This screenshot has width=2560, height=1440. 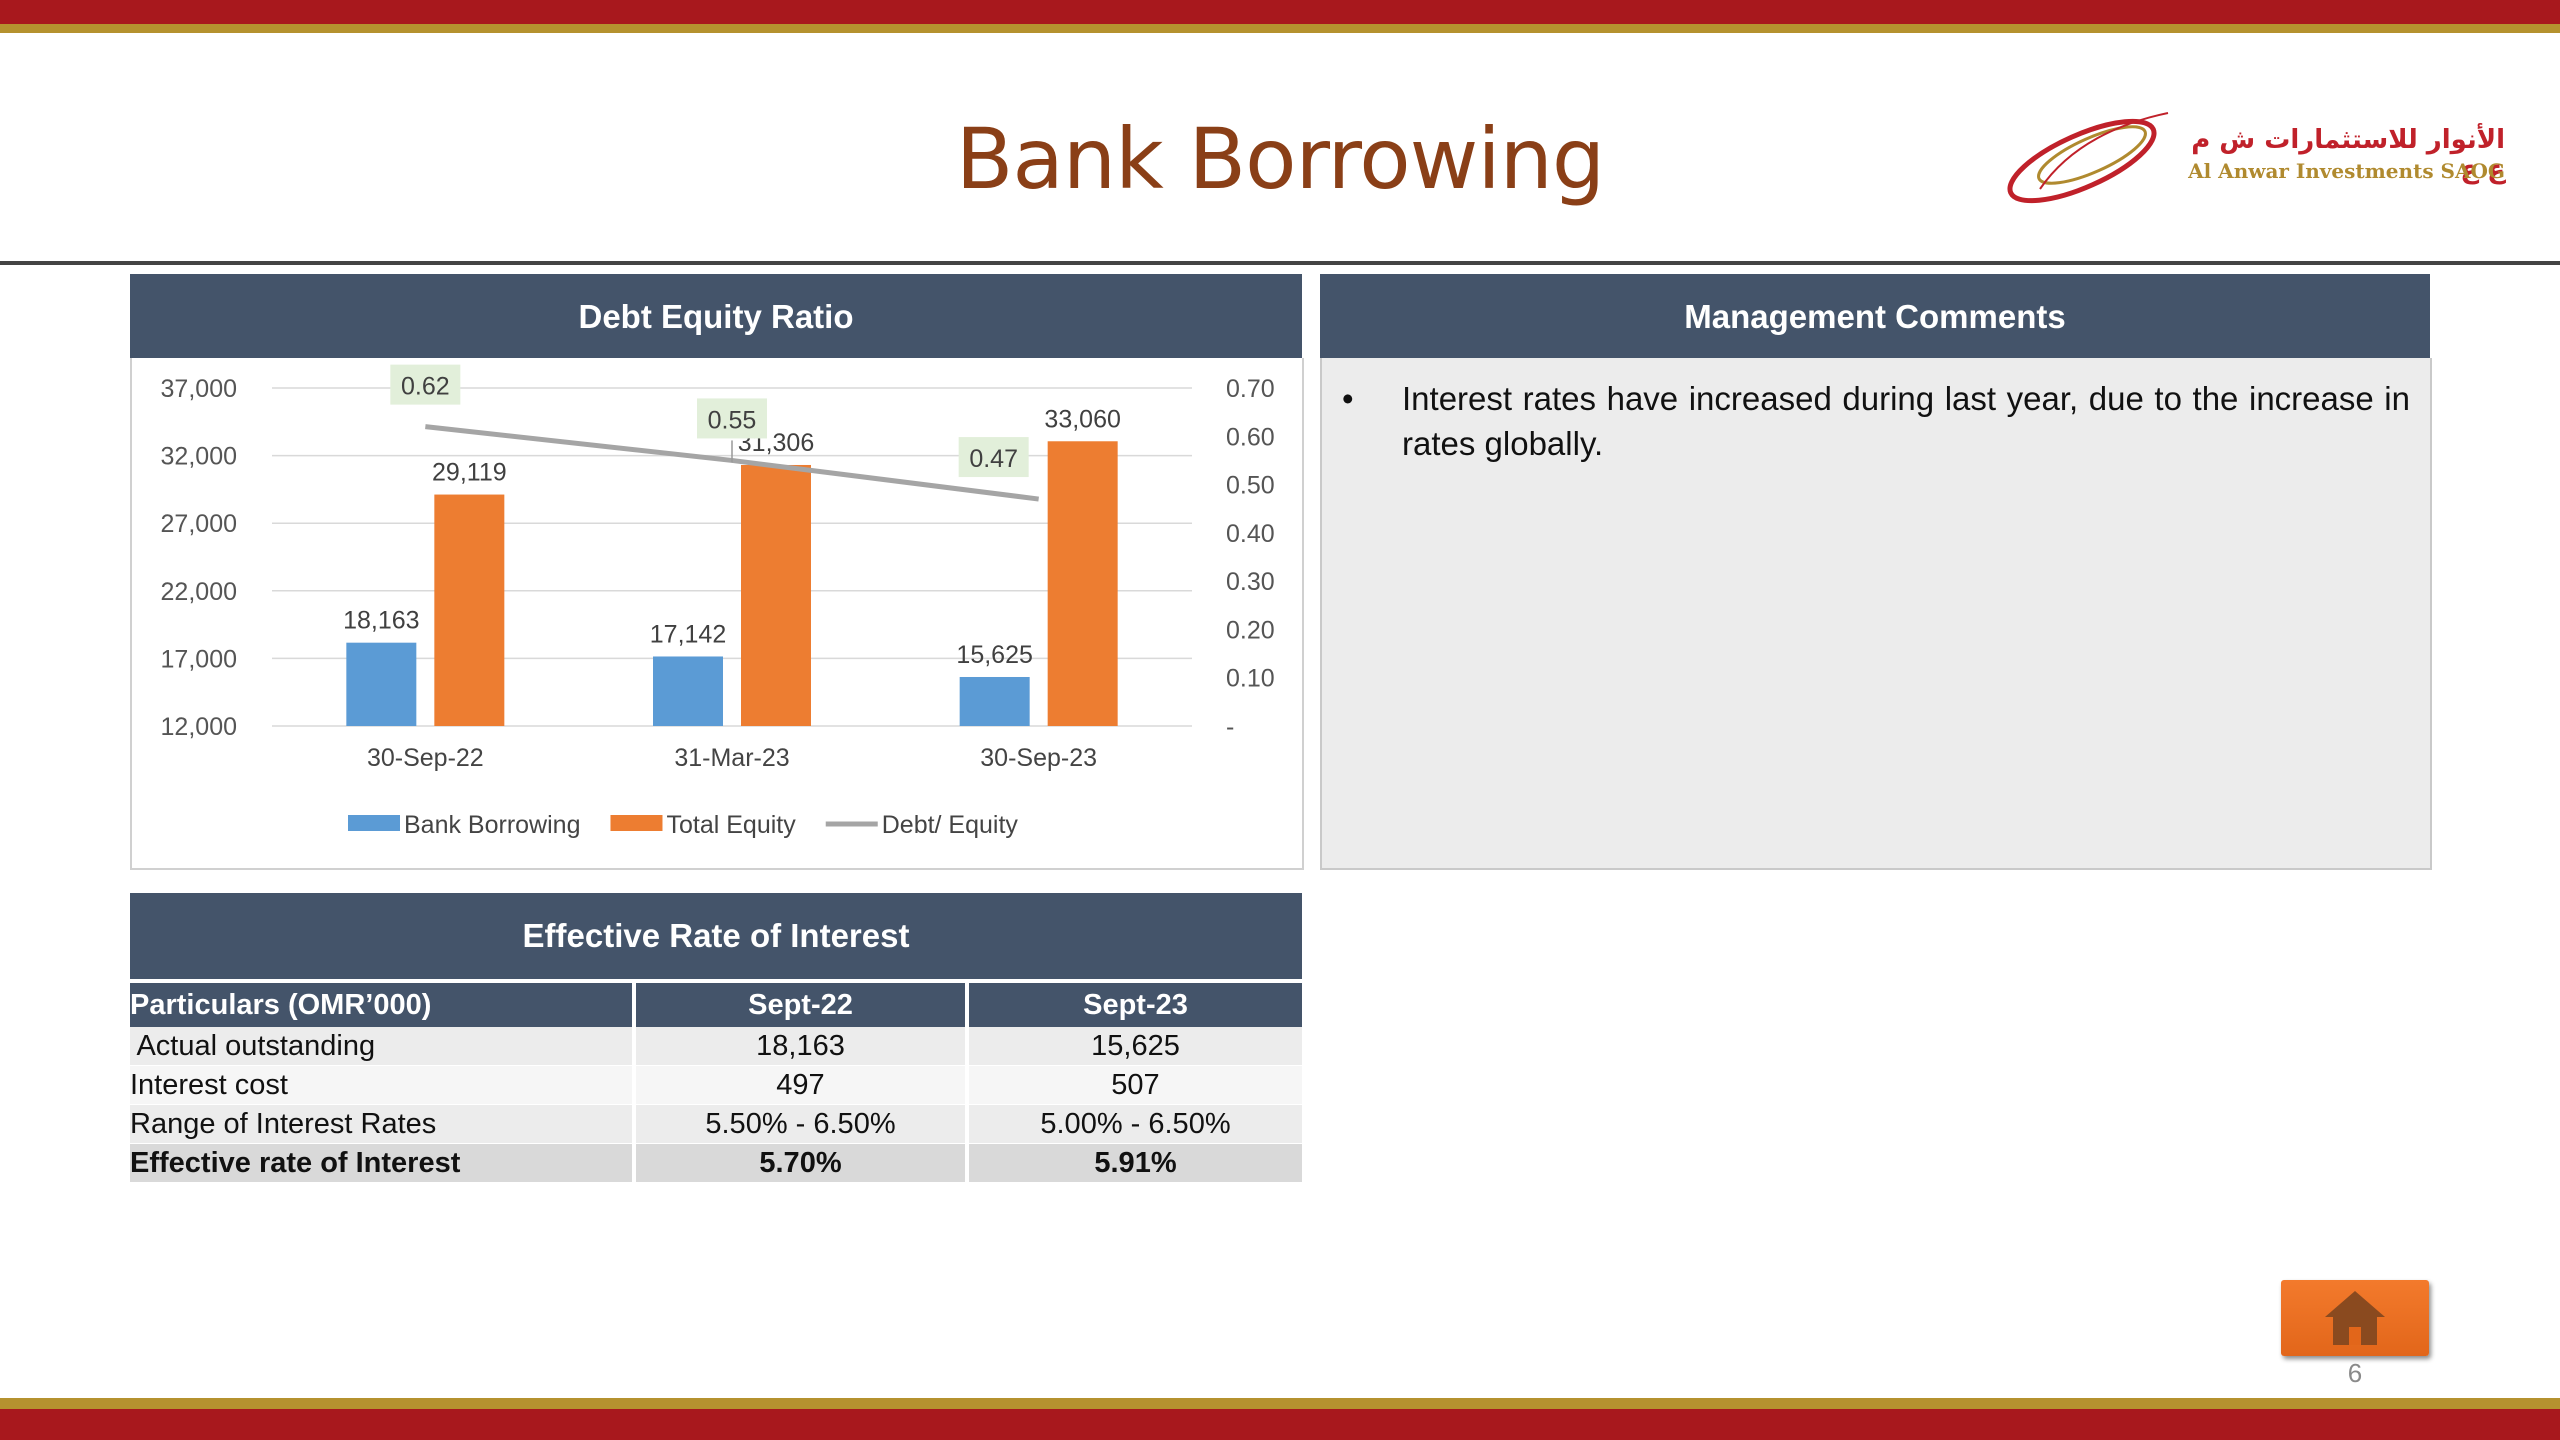 I want to click on bar-data-label: 18,163, so click(x=381, y=621).